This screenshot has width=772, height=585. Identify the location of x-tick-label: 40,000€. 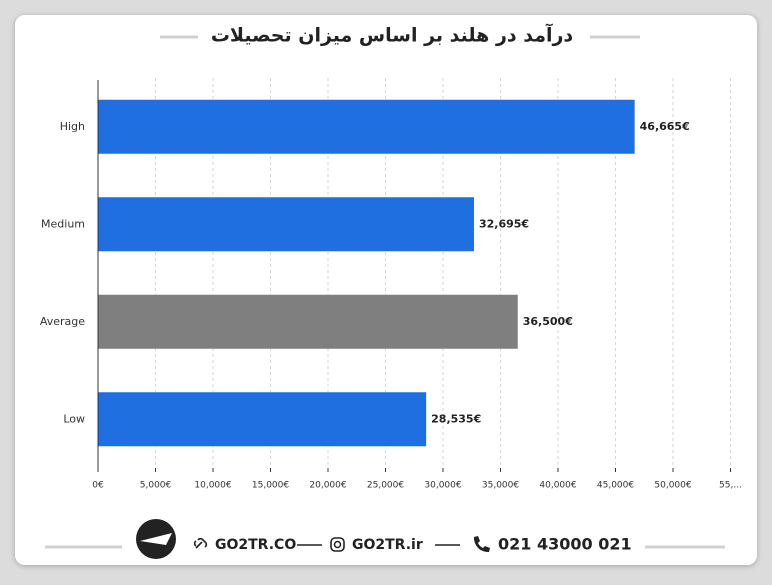
(557, 486).